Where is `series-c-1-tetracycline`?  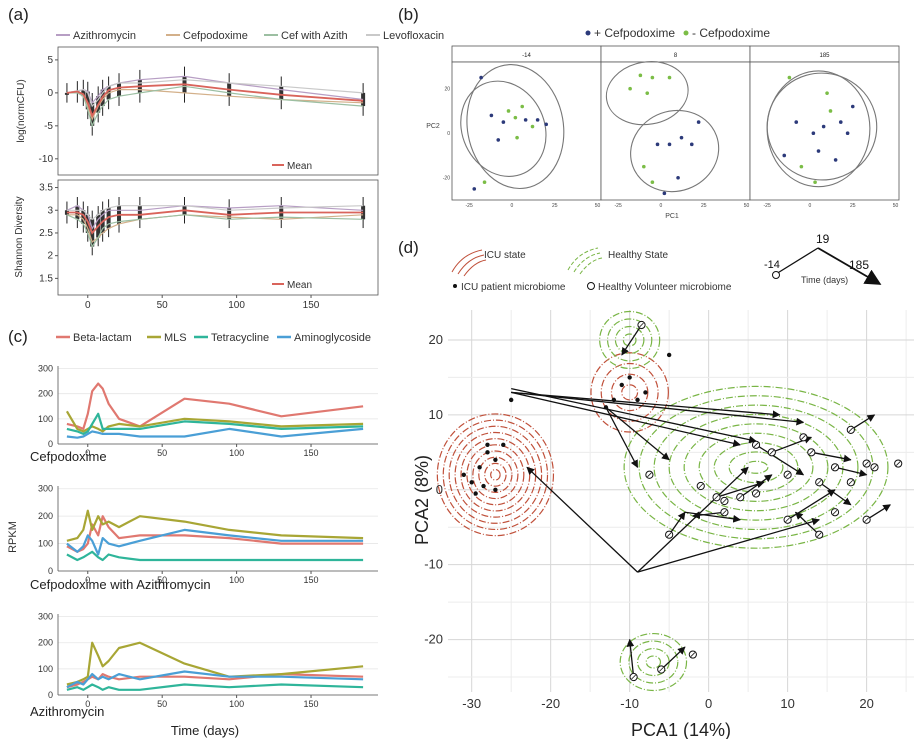
series-c-1-tetracycline is located at coordinates (215, 556).